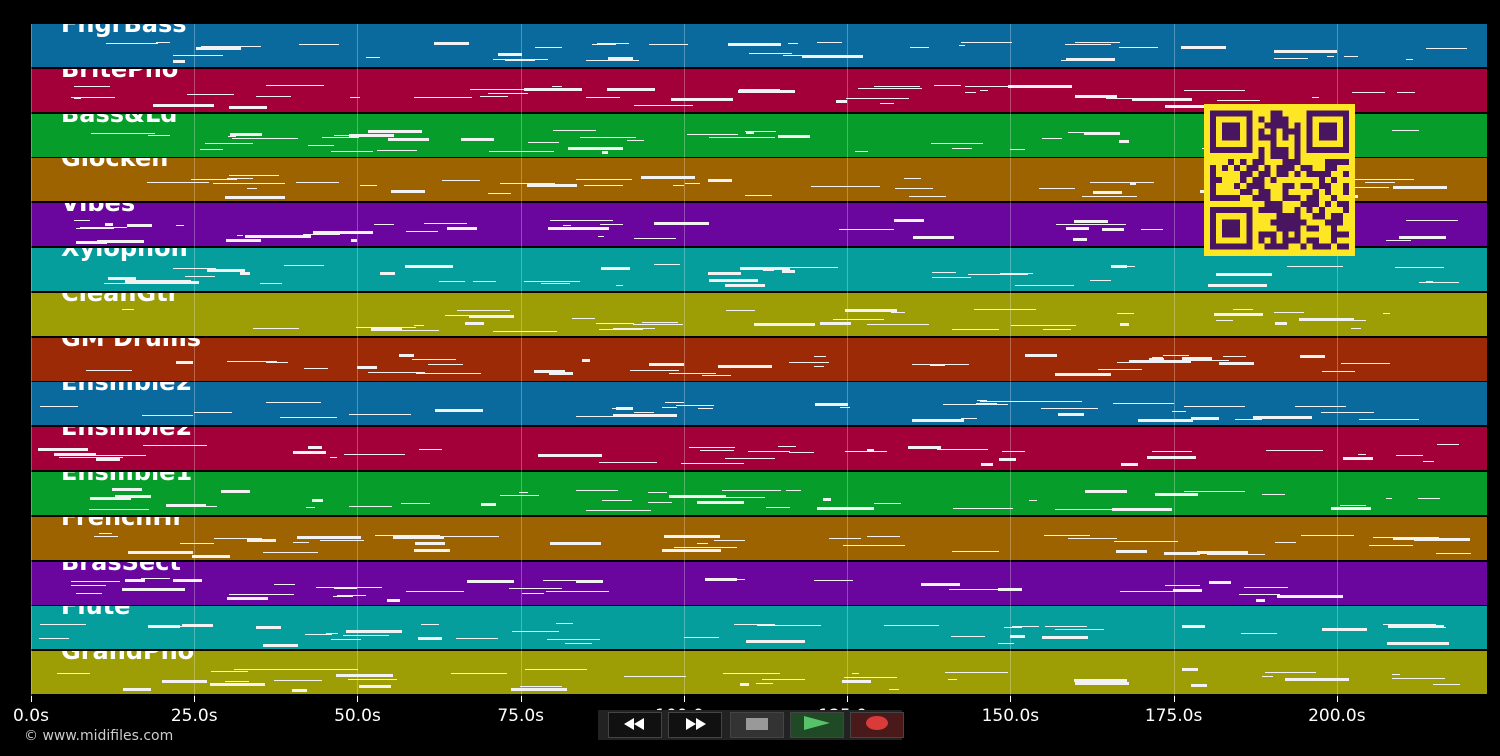  Describe the element at coordinates (759, 673) in the screenshot. I see `track-row: GrandPno` at that location.